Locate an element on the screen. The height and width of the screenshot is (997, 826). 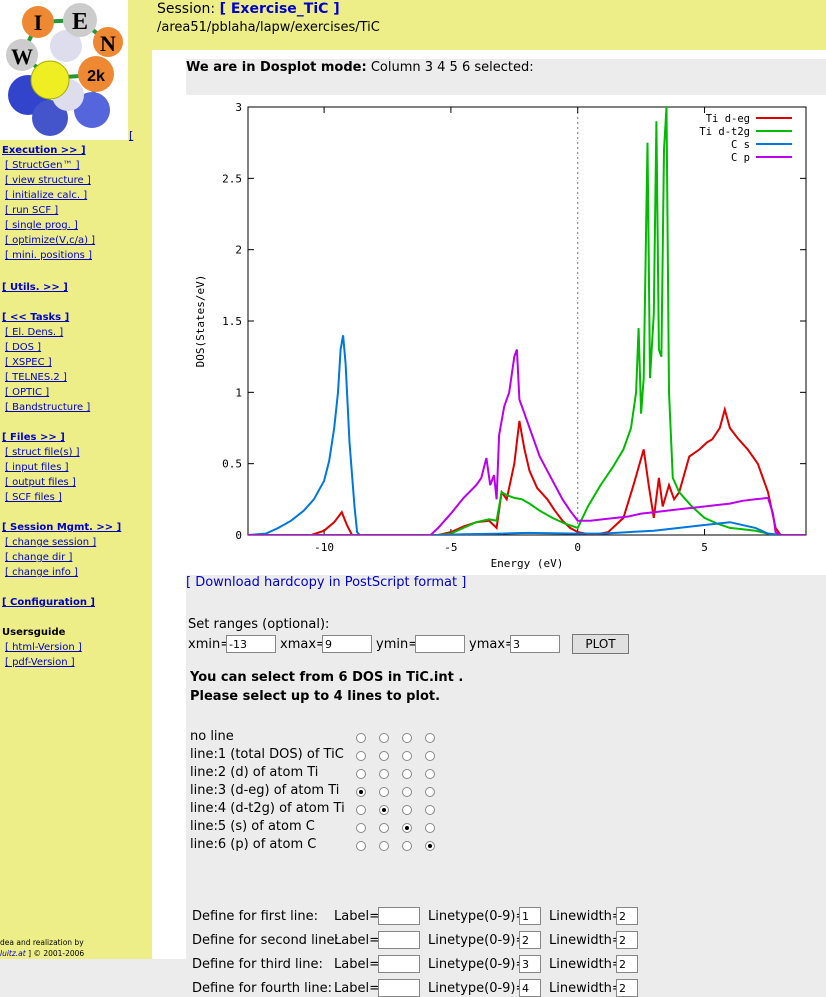
y-tick-label: 3 is located at coordinates (238, 107).